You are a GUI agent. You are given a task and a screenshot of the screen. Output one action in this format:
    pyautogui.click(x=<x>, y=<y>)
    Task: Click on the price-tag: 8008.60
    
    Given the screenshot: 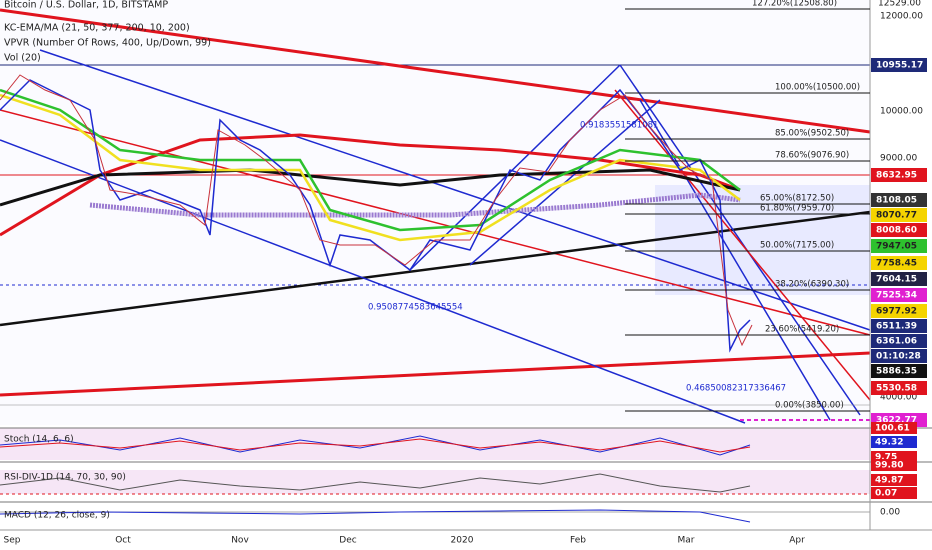 What is the action you would take?
    pyautogui.click(x=896, y=231)
    